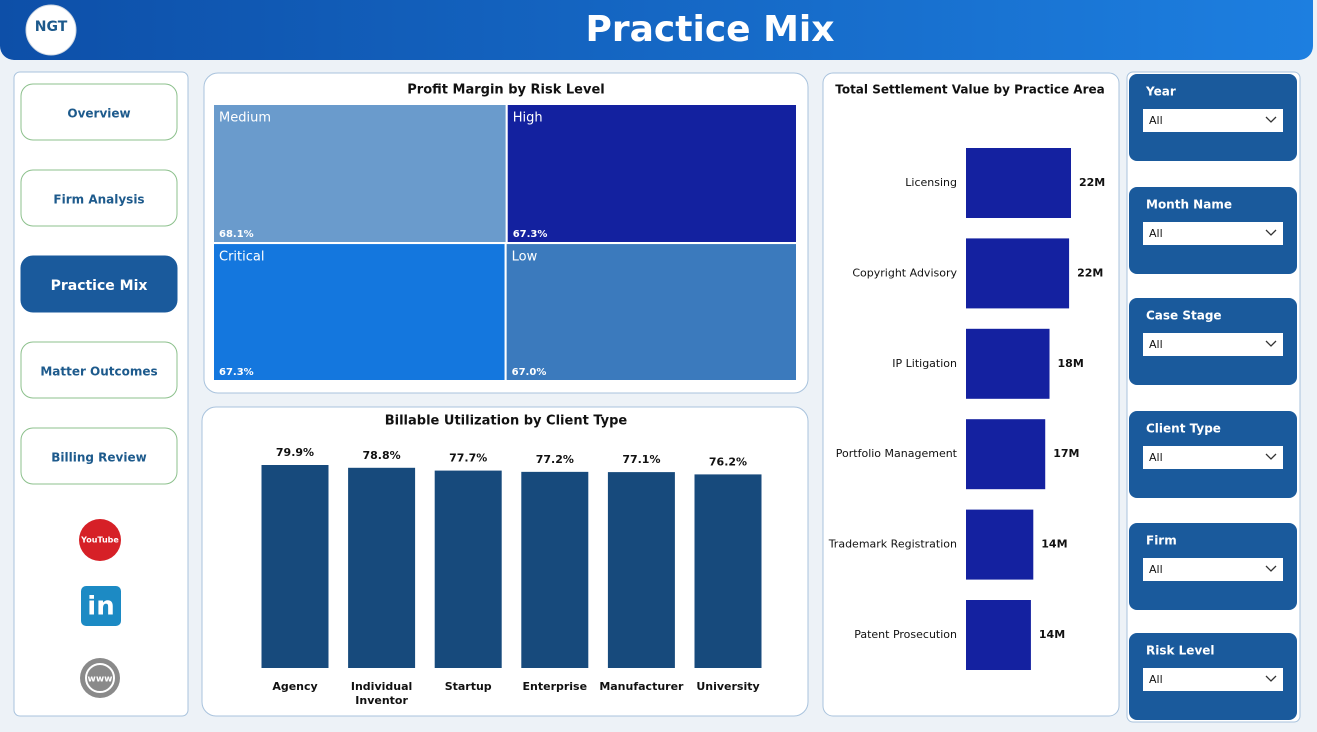 The image size is (1317, 732). I want to click on web-icon-inner, so click(100, 678).